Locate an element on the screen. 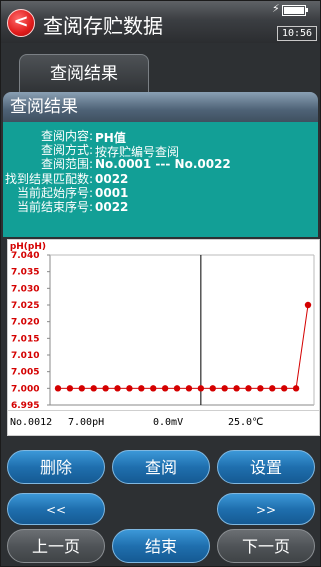 Image resolution: width=321 pixels, height=567 pixels. y-axis-label: pH(pH) is located at coordinates (28, 247).